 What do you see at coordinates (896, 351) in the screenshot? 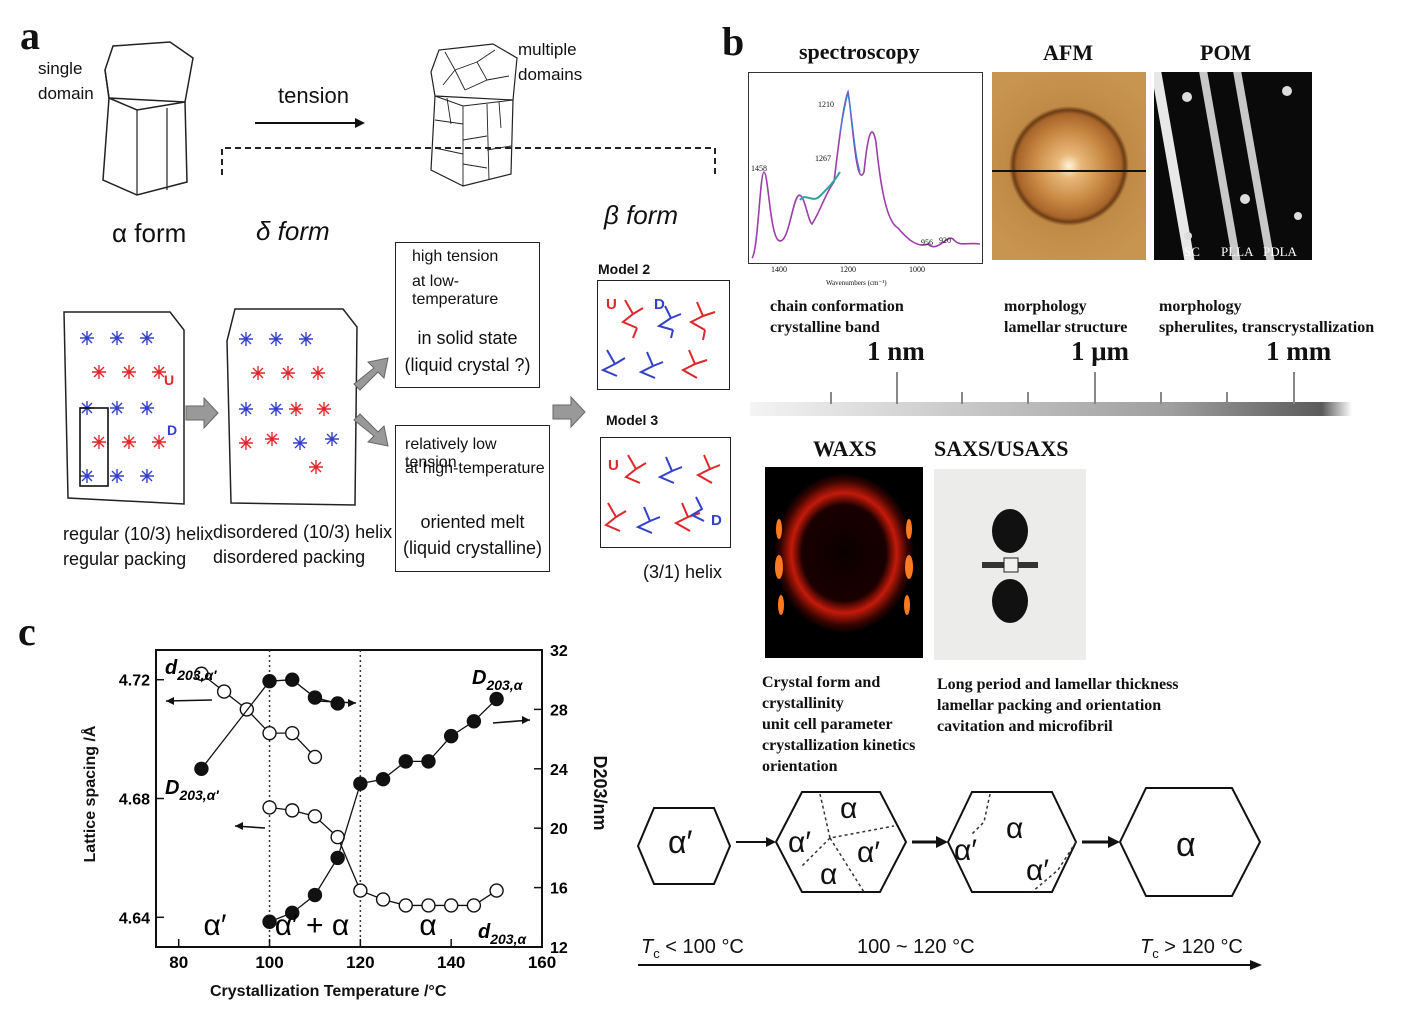
I see `scale-1nm: 1 nm` at bounding box center [896, 351].